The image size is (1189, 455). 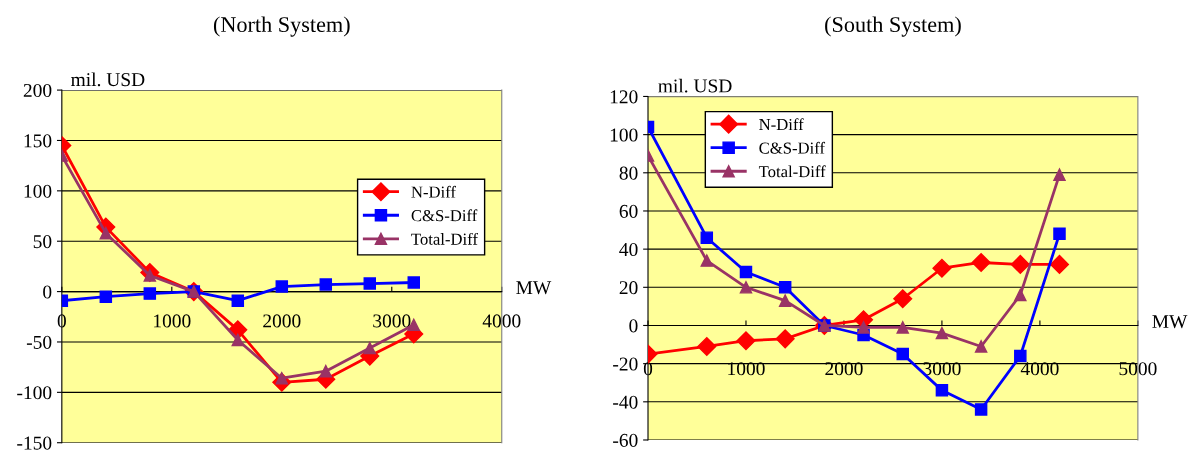 I want to click on y-tick-label: -50, so click(x=39, y=342).